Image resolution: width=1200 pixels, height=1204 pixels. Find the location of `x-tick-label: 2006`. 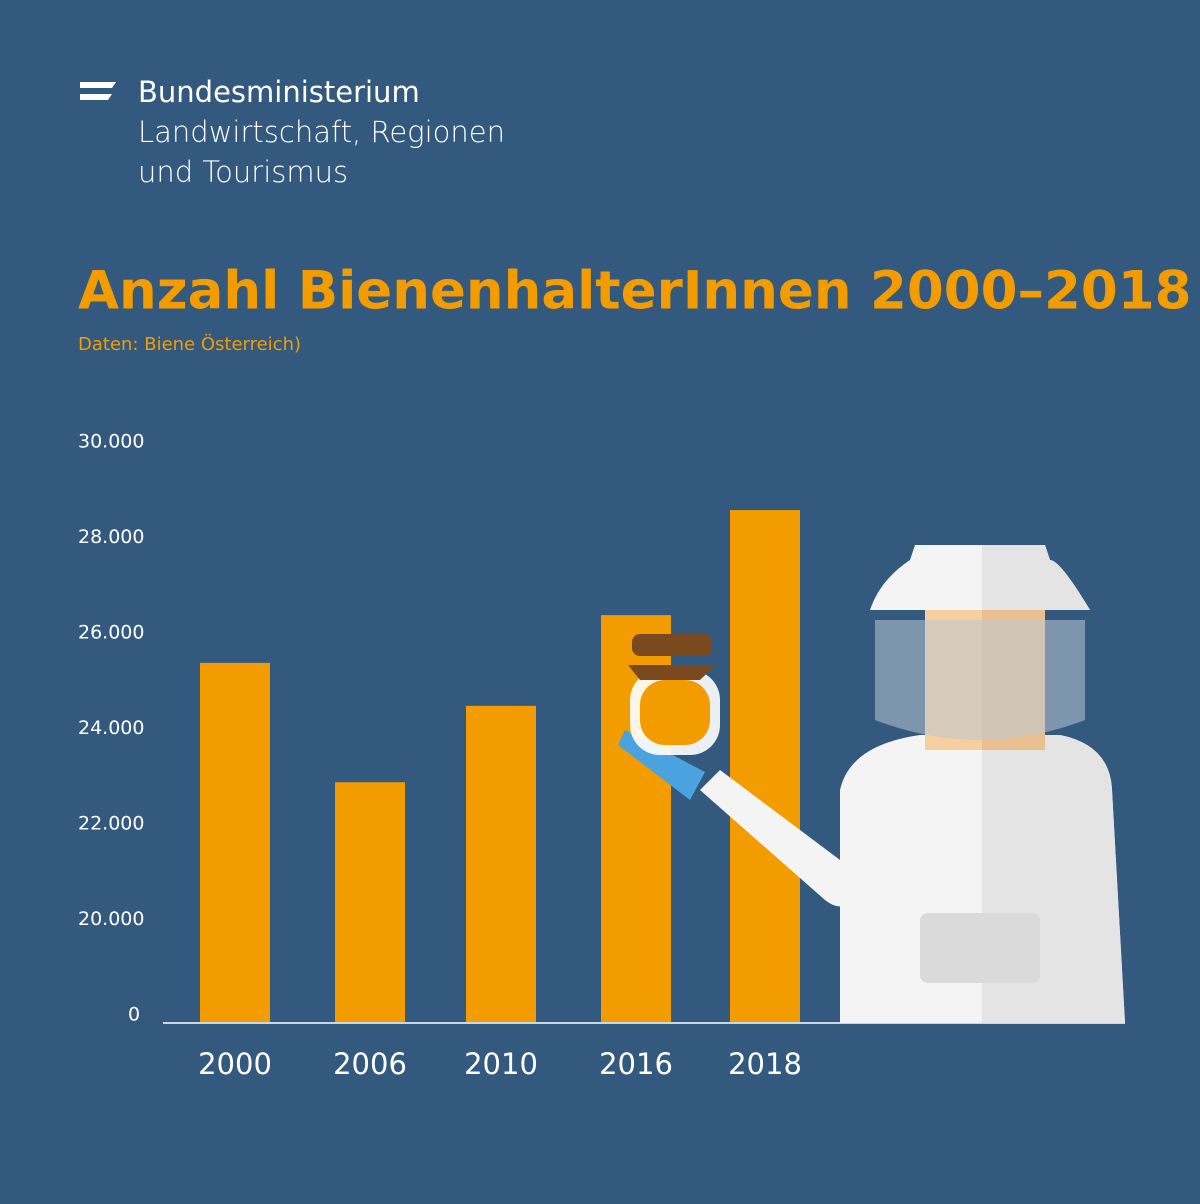

x-tick-label: 2006 is located at coordinates (370, 1064).